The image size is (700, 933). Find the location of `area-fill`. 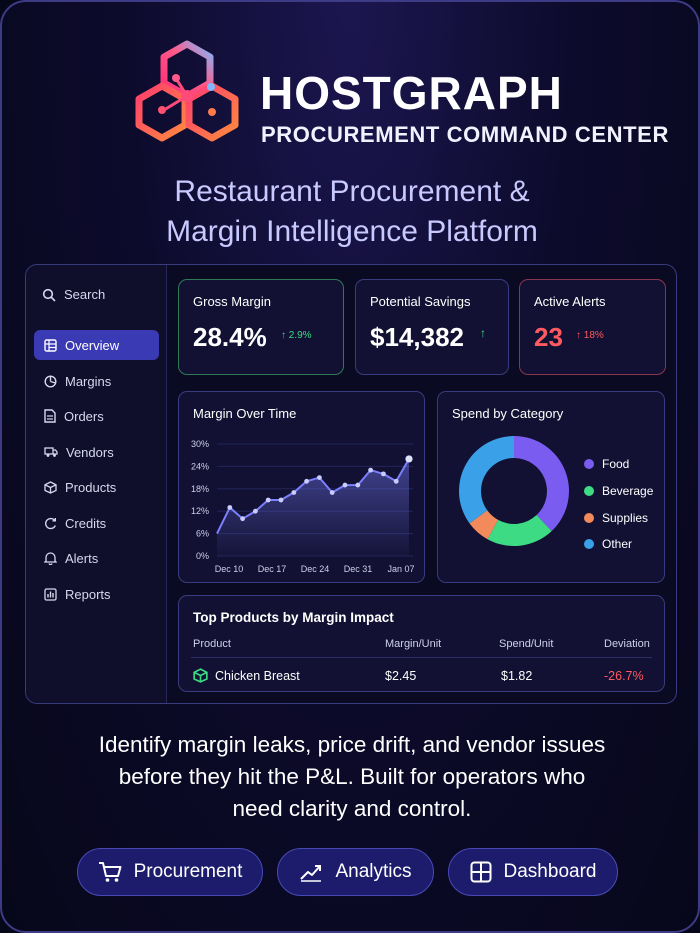

area-fill is located at coordinates (313, 507).